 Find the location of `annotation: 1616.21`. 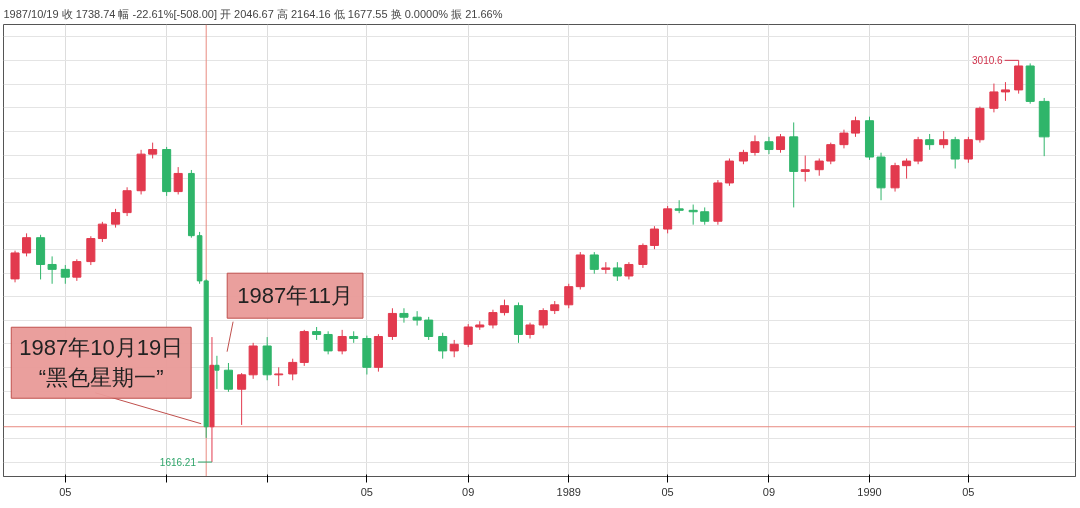

annotation: 1616.21 is located at coordinates (178, 463).